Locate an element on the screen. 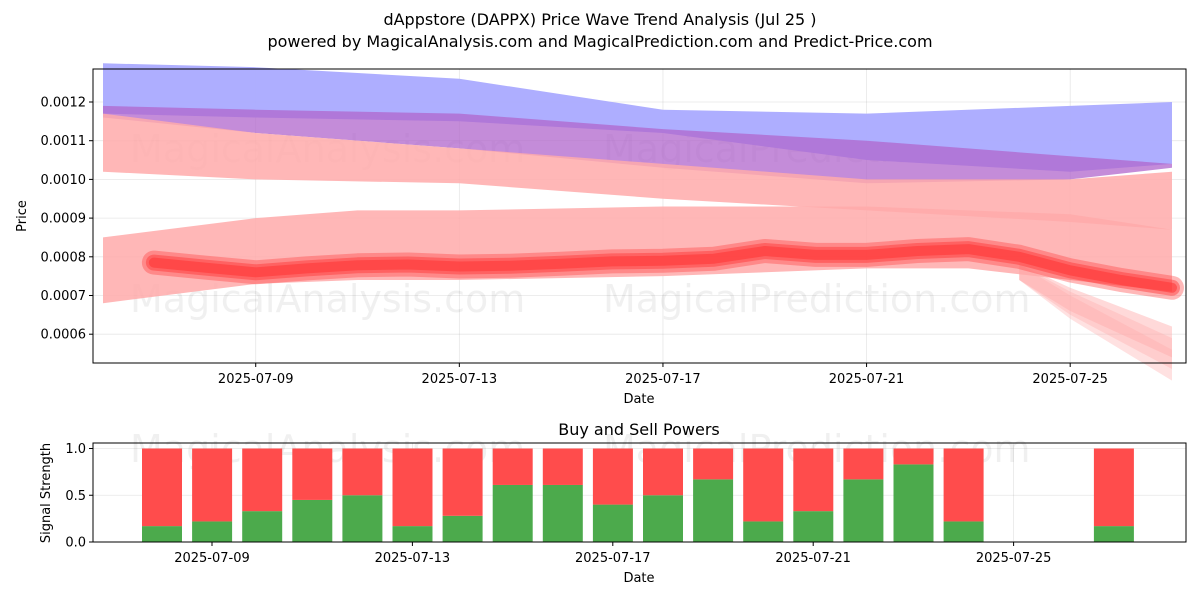 The image size is (1200, 600). tick-label-y: 0.5 is located at coordinates (75, 496).